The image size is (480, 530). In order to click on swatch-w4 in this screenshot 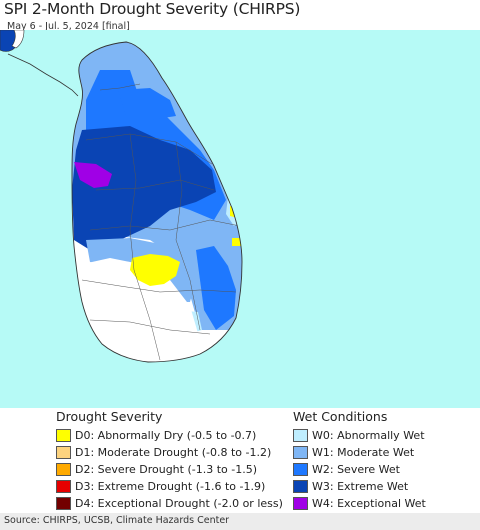, I will do `click(300, 503)`.